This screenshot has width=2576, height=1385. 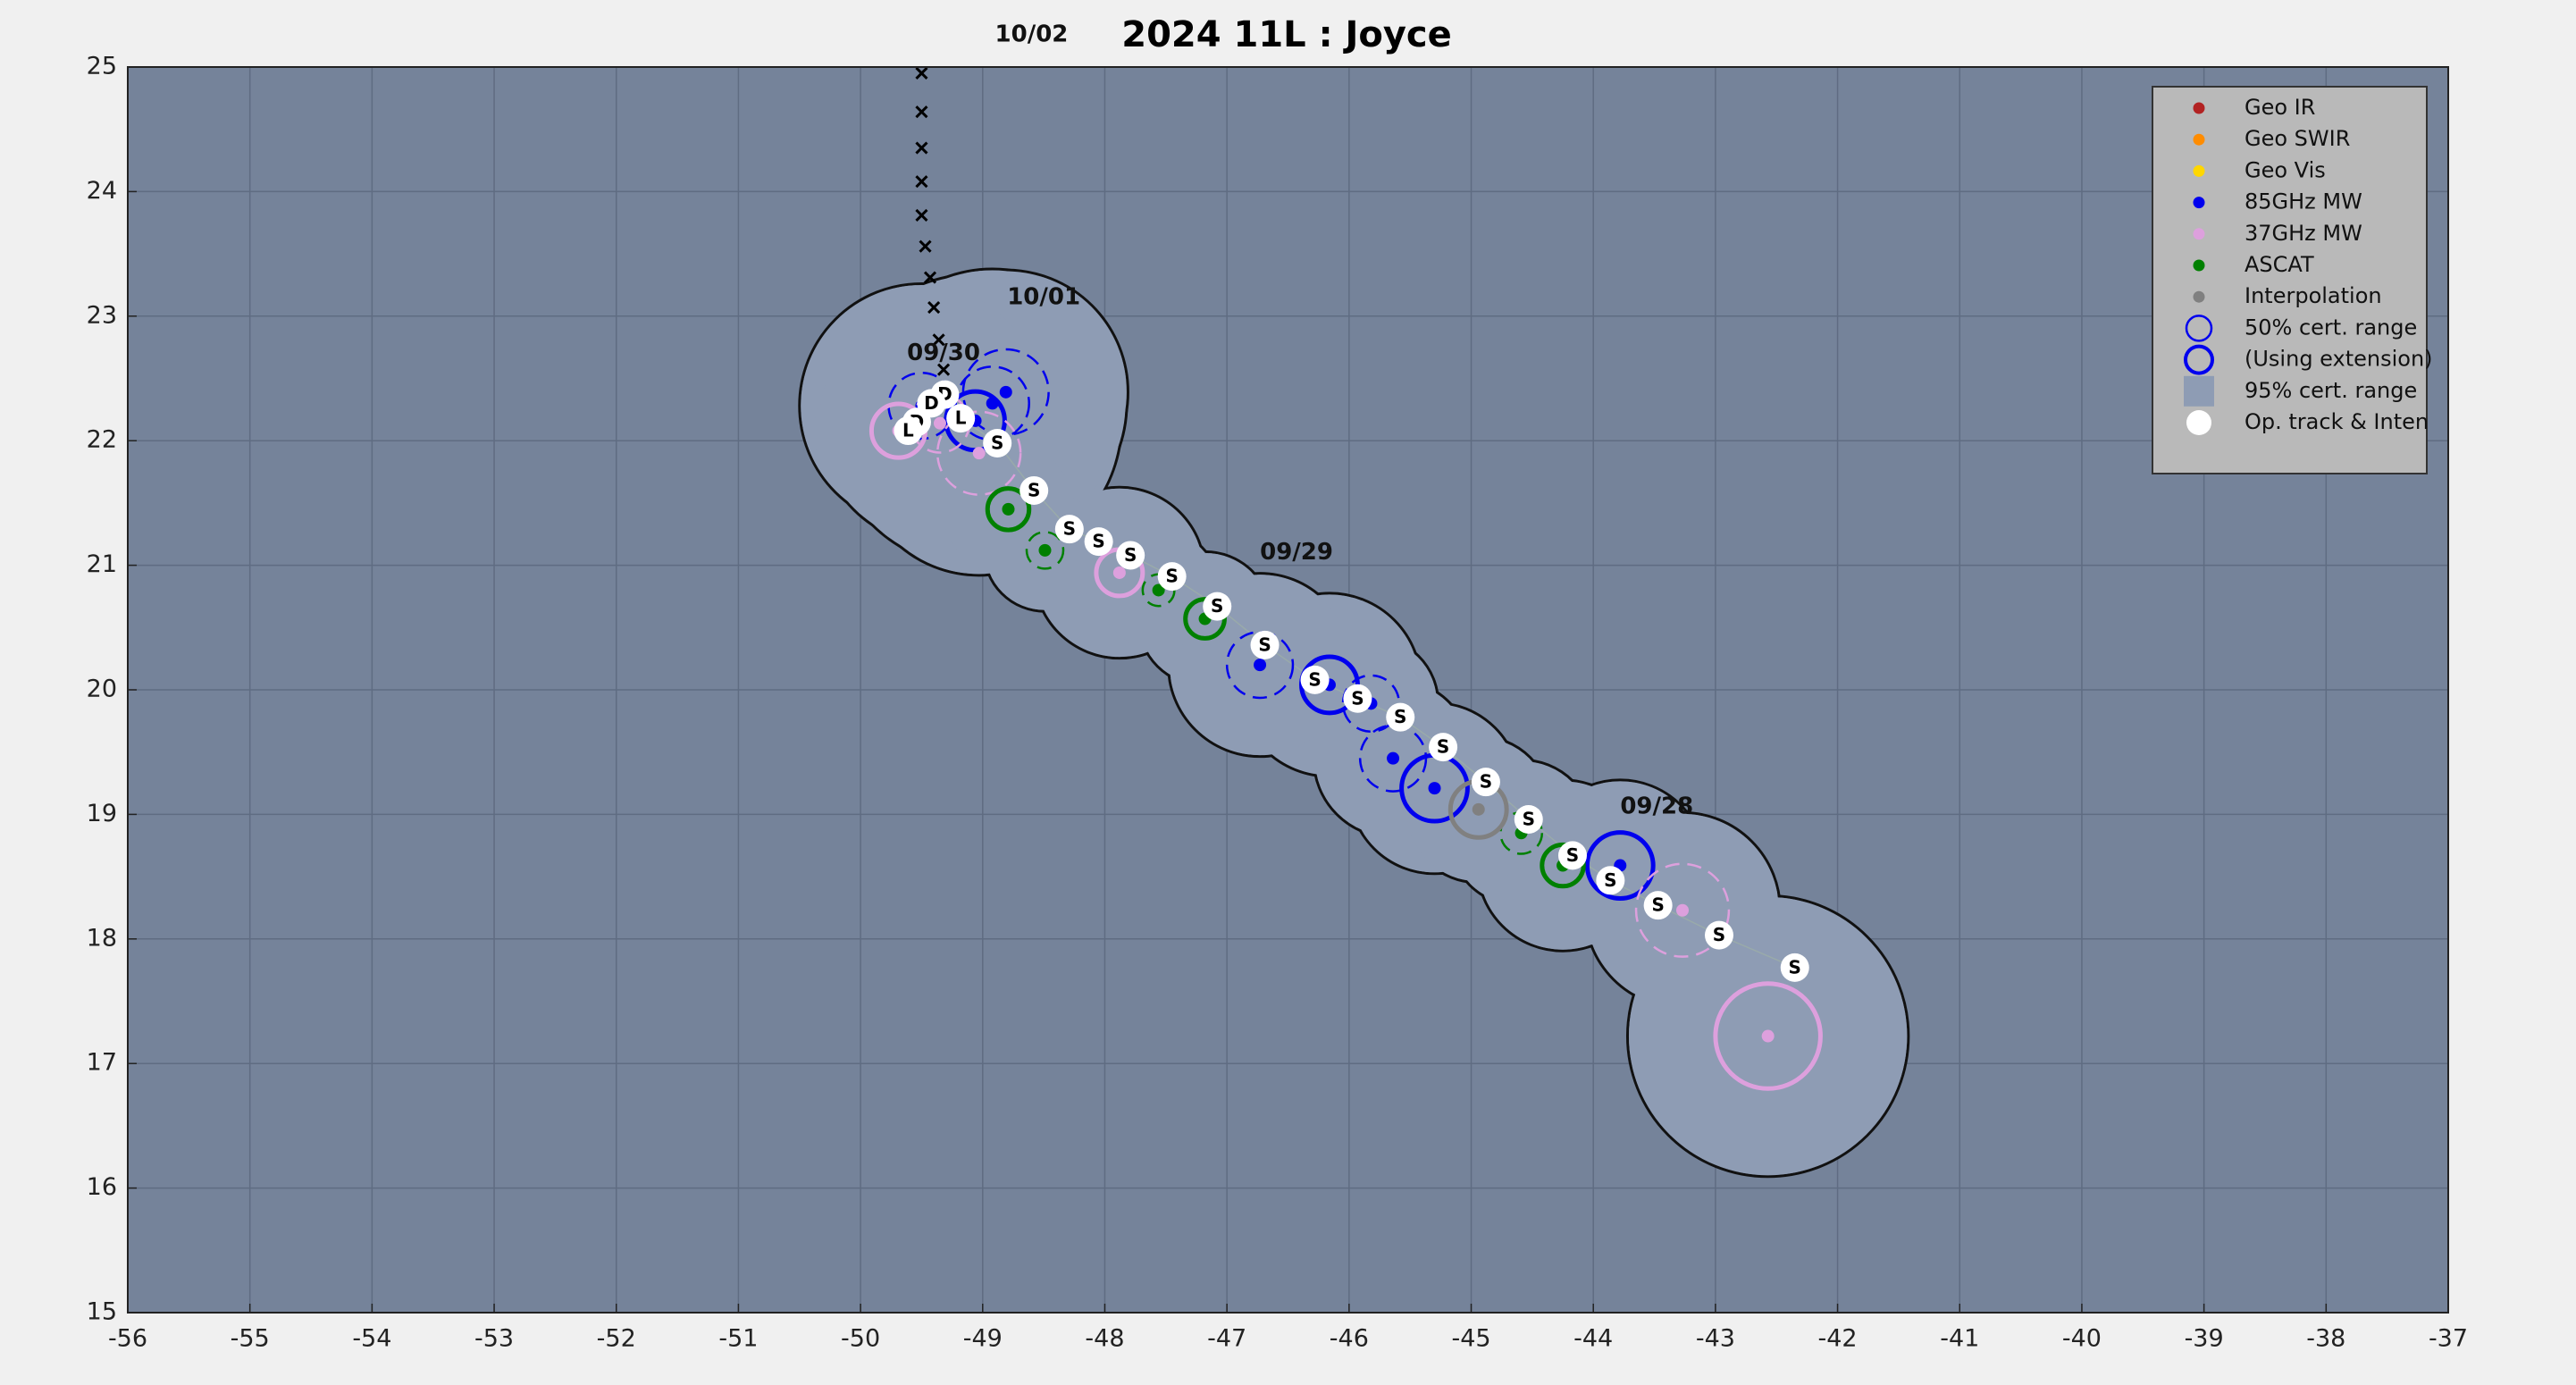 What do you see at coordinates (2279, 264) in the screenshot?
I see `legend-label: ASCAT` at bounding box center [2279, 264].